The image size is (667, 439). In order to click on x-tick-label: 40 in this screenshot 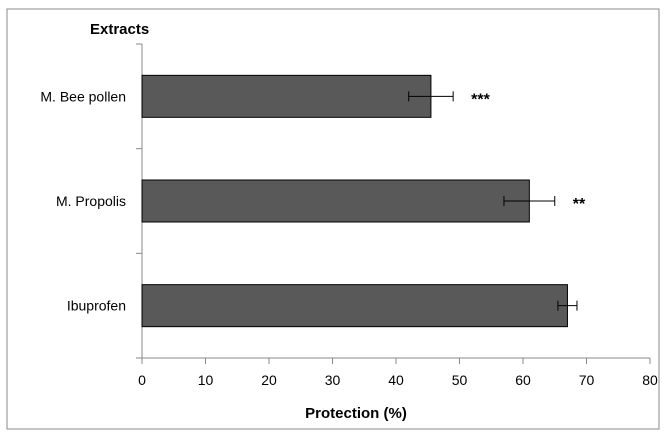, I will do `click(396, 380)`.